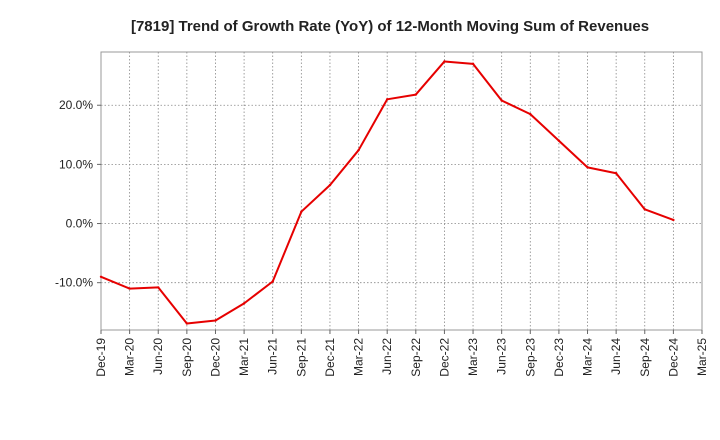  What do you see at coordinates (80, 224) in the screenshot?
I see `y-tick-label: 0.0%` at bounding box center [80, 224].